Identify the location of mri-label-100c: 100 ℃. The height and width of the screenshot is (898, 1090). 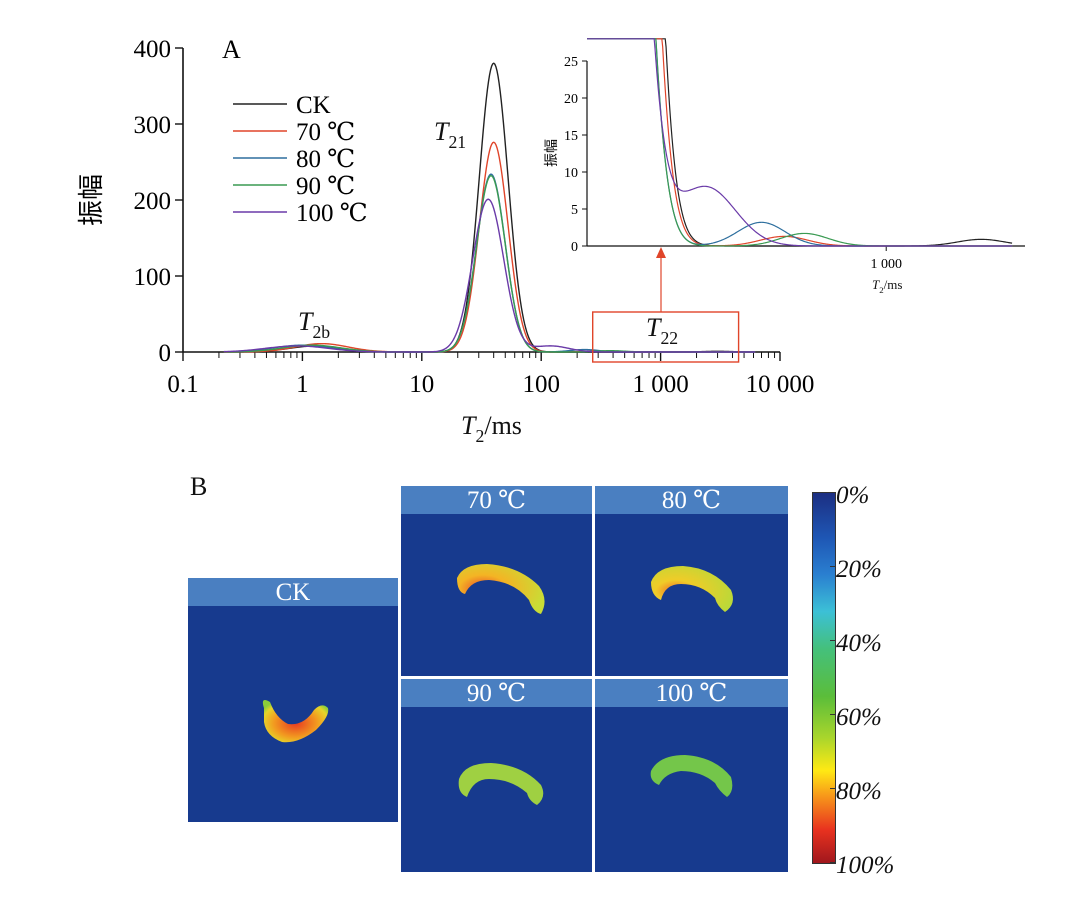
(691, 693).